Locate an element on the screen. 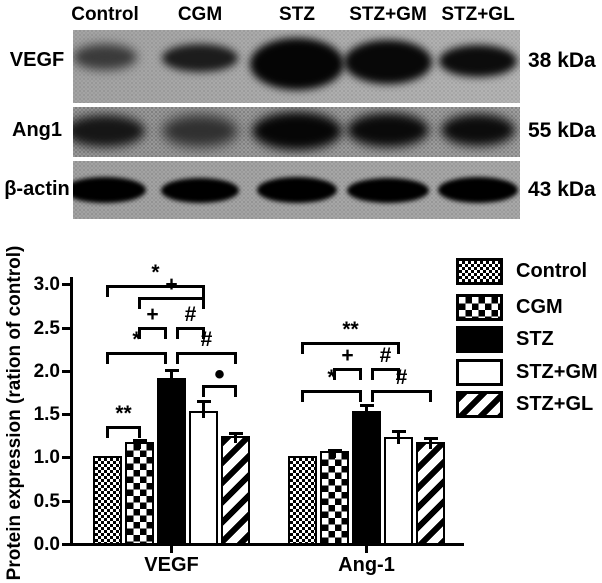  bar-stz+gm-vegf is located at coordinates (203, 477).